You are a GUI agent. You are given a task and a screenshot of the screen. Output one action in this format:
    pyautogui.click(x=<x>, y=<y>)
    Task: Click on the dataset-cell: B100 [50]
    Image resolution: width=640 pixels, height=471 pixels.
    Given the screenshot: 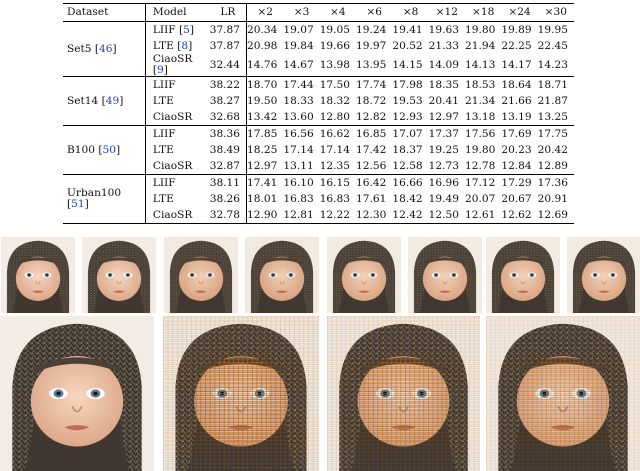 What is the action you would take?
    pyautogui.click(x=104, y=150)
    